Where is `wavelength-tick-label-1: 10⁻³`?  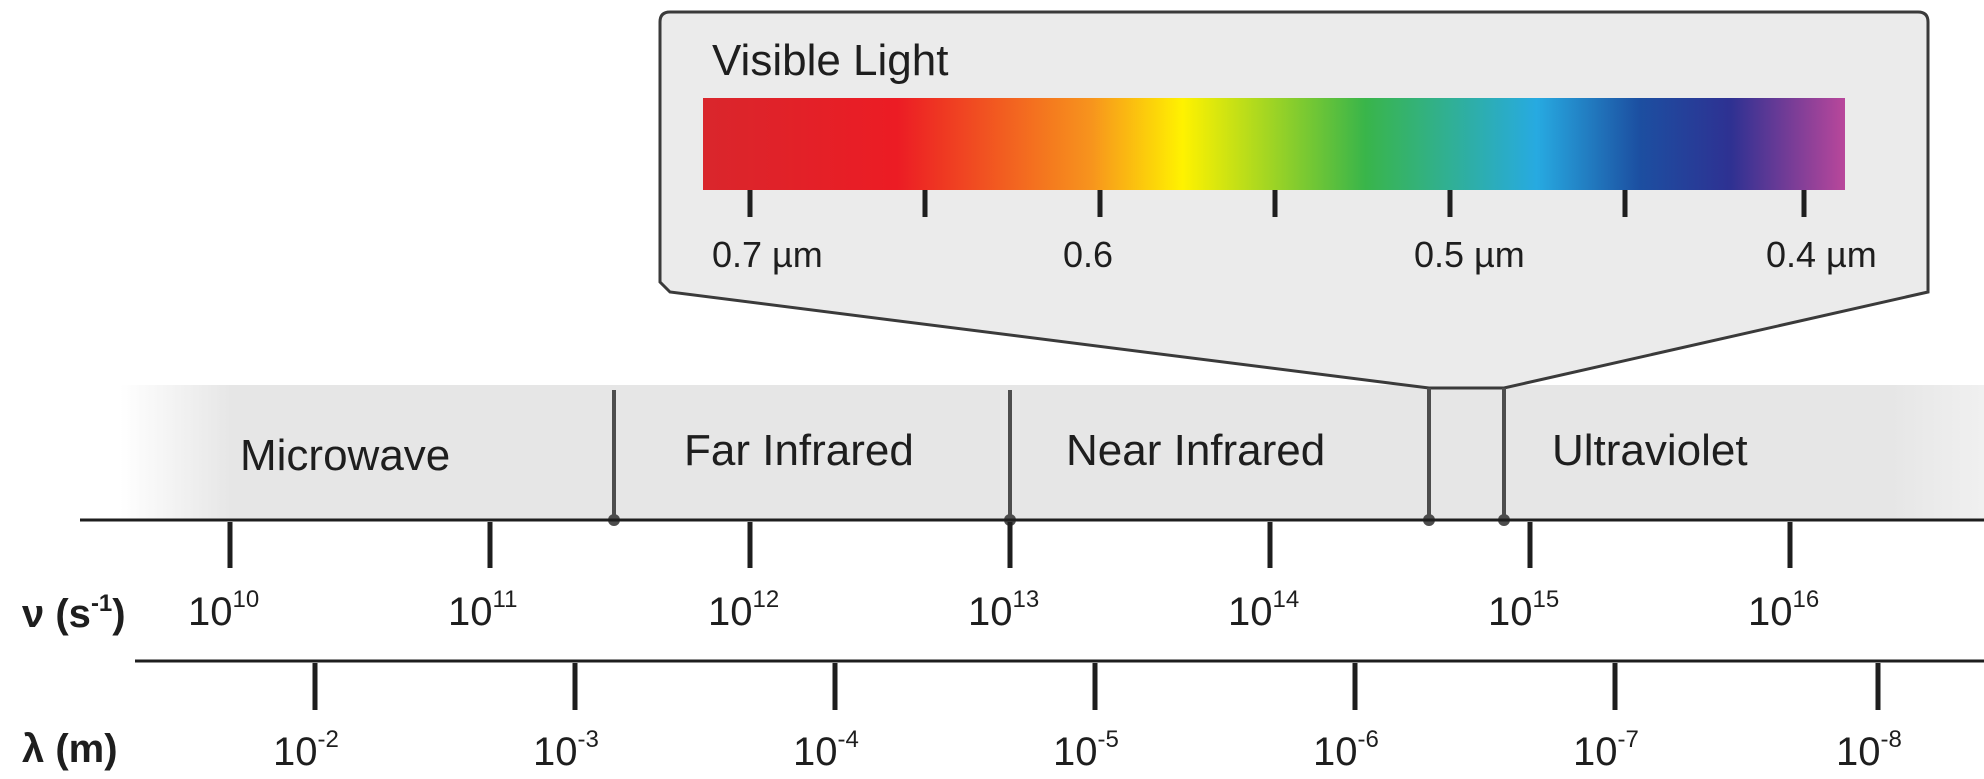
wavelength-tick-label-1: 10⁻³ is located at coordinates (566, 750).